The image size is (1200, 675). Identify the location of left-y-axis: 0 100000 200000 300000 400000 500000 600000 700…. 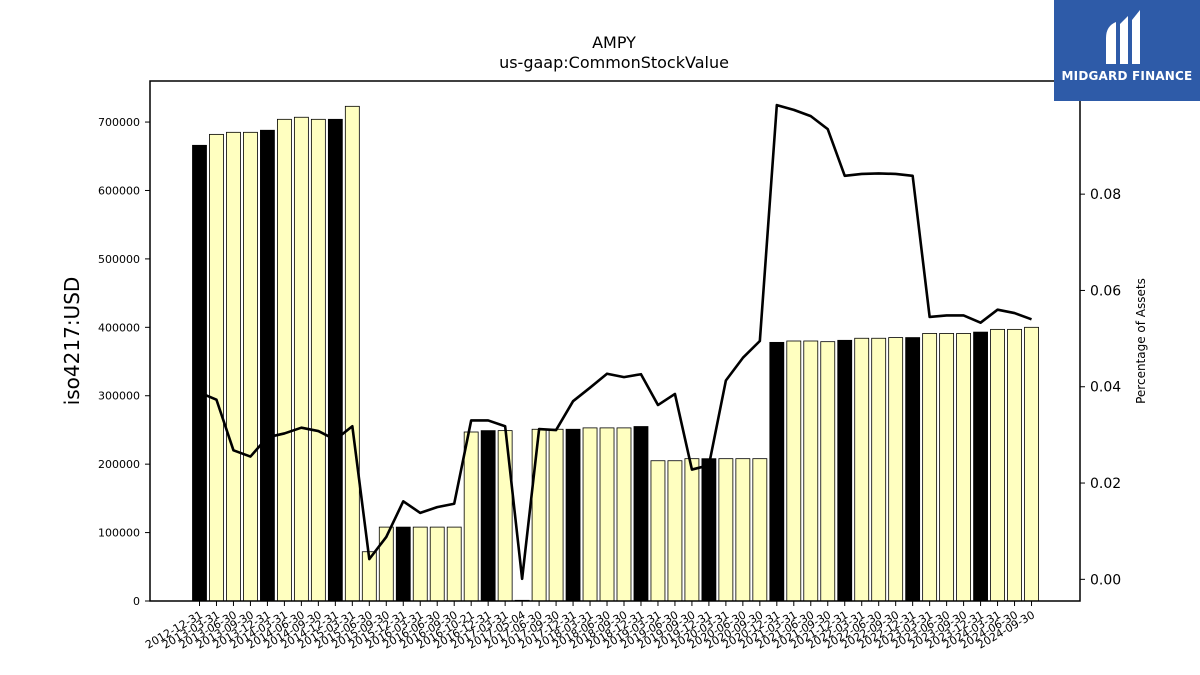
(124, 362).